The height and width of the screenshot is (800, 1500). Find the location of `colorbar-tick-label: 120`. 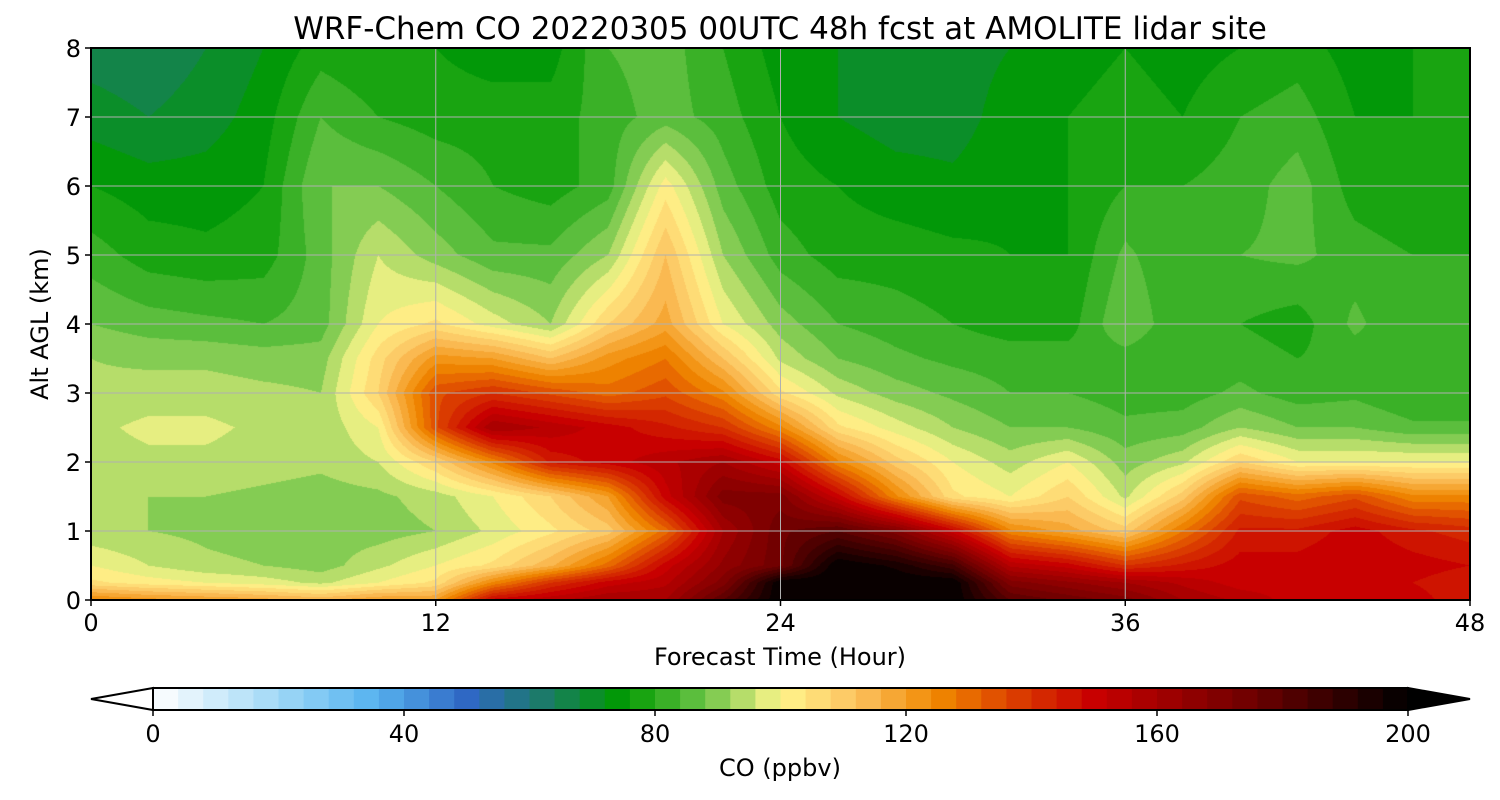

colorbar-tick-label: 120 is located at coordinates (906, 734).